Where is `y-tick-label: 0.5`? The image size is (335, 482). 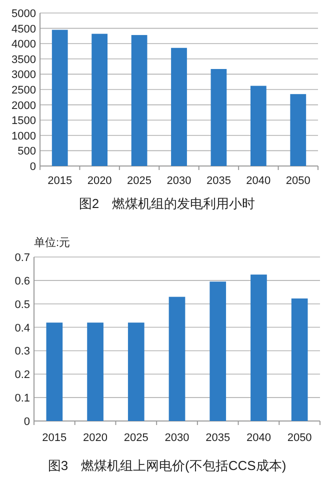 y-tick-label: 0.5 is located at coordinates (22, 304).